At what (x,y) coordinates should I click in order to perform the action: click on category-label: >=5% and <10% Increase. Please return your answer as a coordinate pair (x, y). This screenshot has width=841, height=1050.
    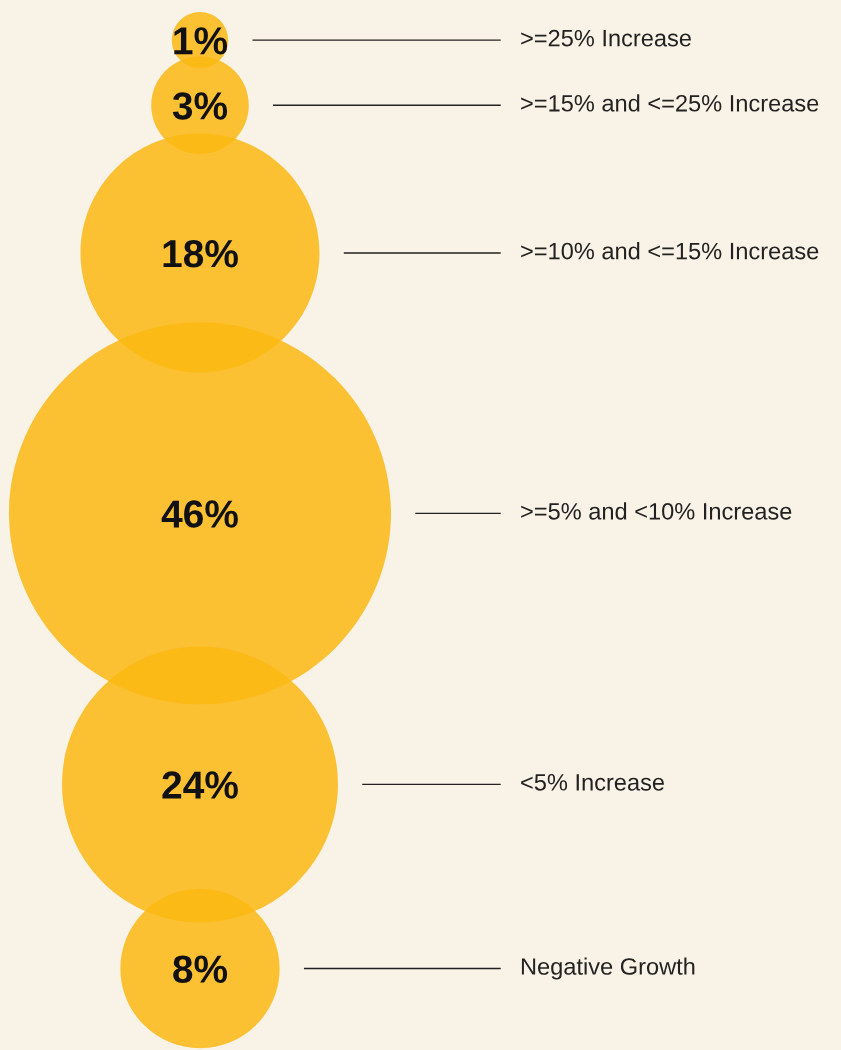
    Looking at the image, I should click on (656, 511).